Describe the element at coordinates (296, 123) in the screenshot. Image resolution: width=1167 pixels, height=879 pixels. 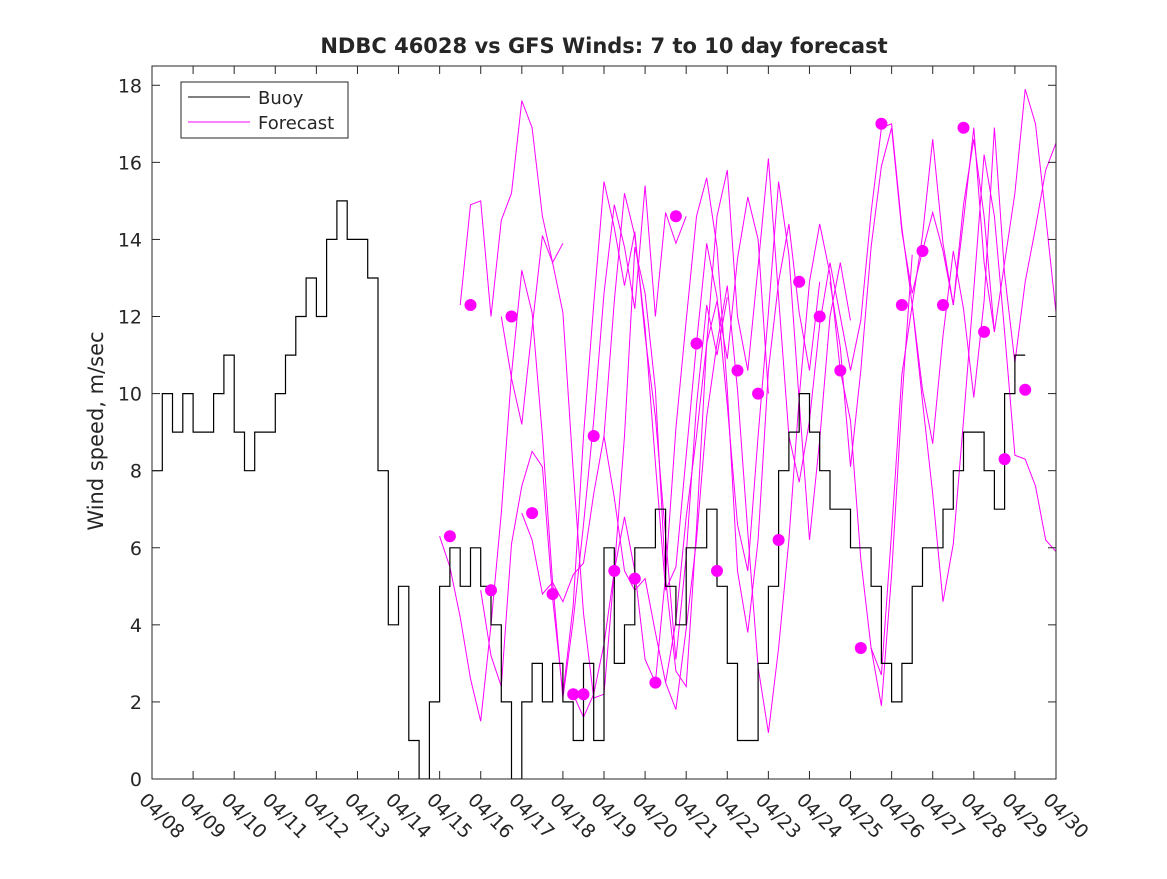
I see `legend-forecast-label: Forecast` at that location.